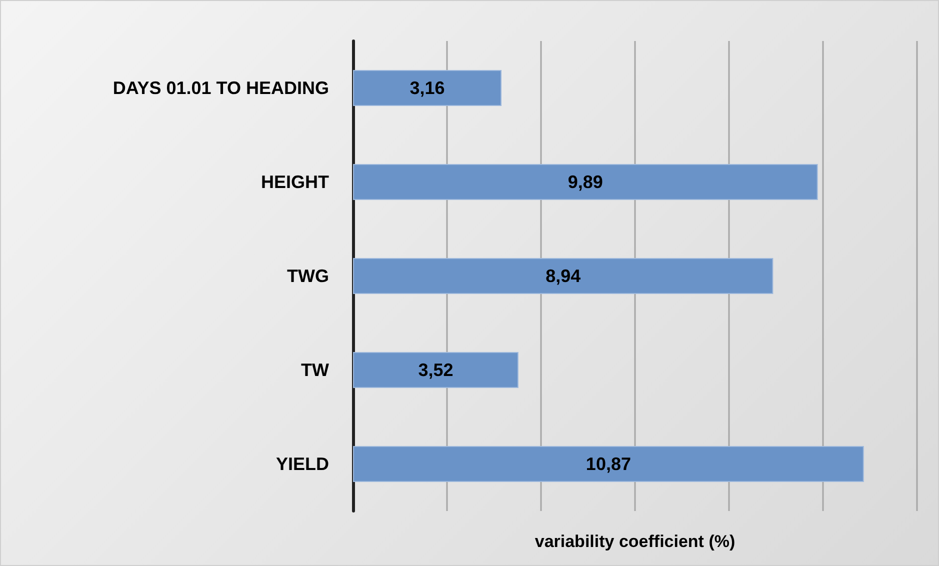 Image resolution: width=939 pixels, height=566 pixels. Describe the element at coordinates (635, 541) in the screenshot. I see `x-axis-title: variability coefficient (%)` at that location.